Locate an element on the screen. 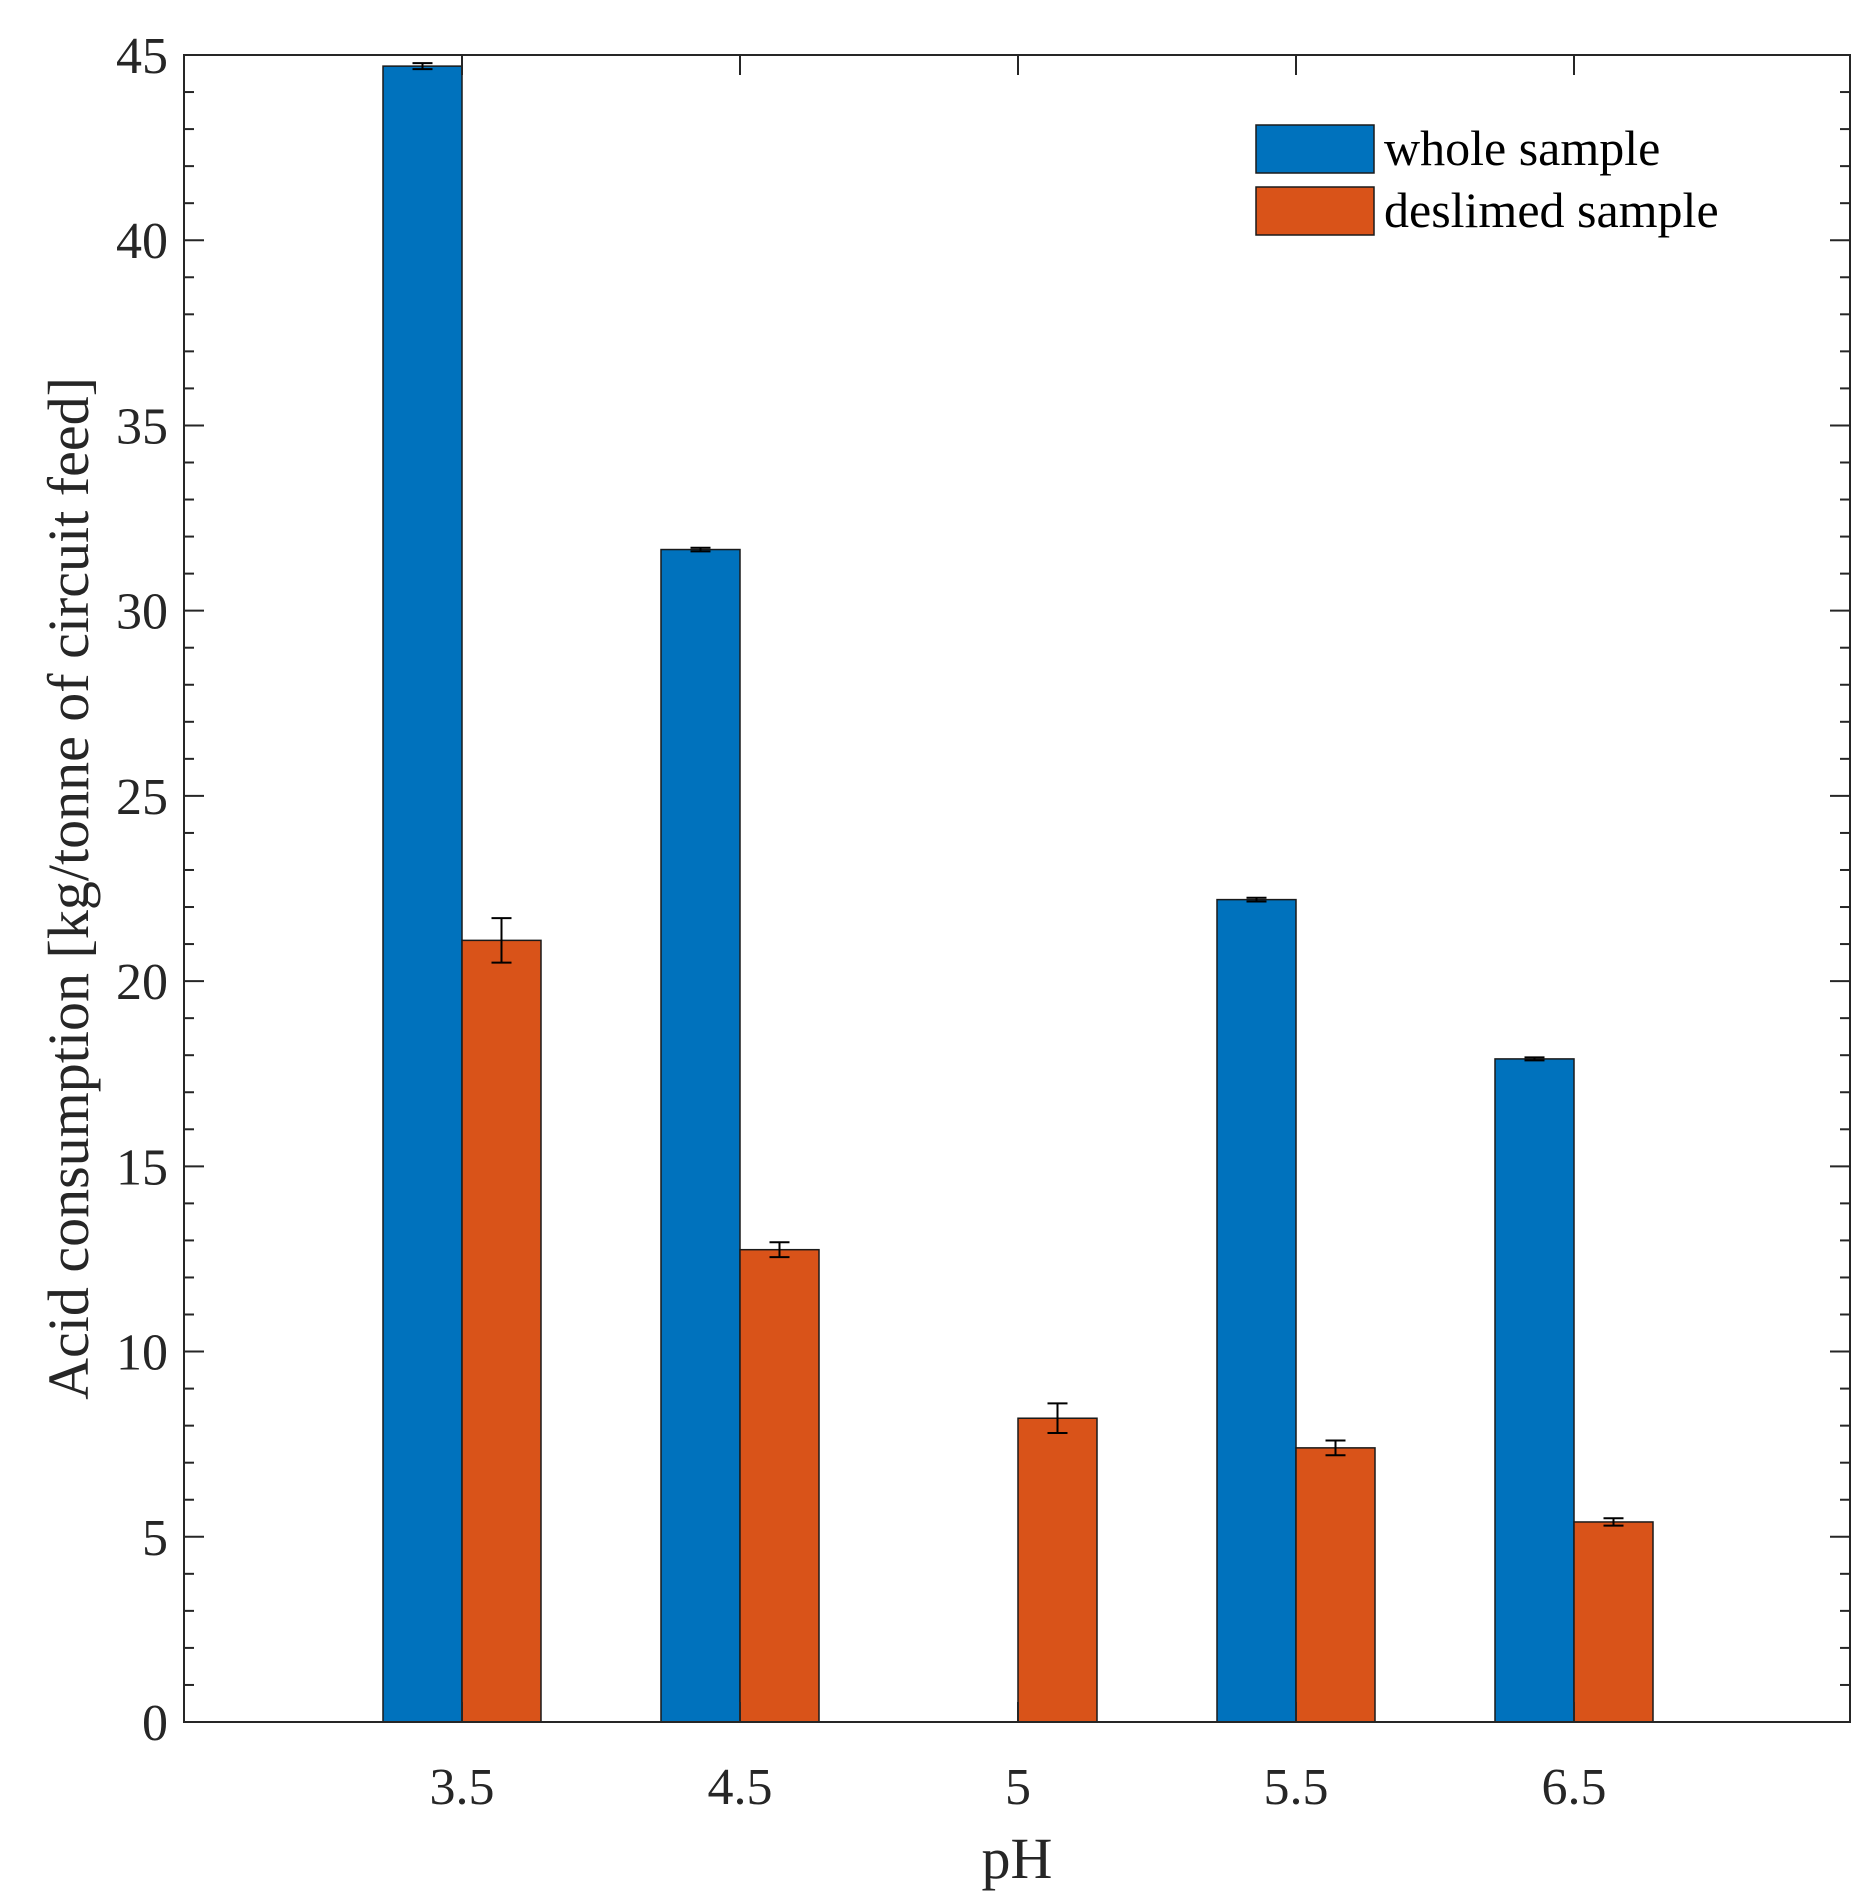 The image size is (1865, 1902). legend-label-whole-sample: whole sample is located at coordinates (1522, 148).